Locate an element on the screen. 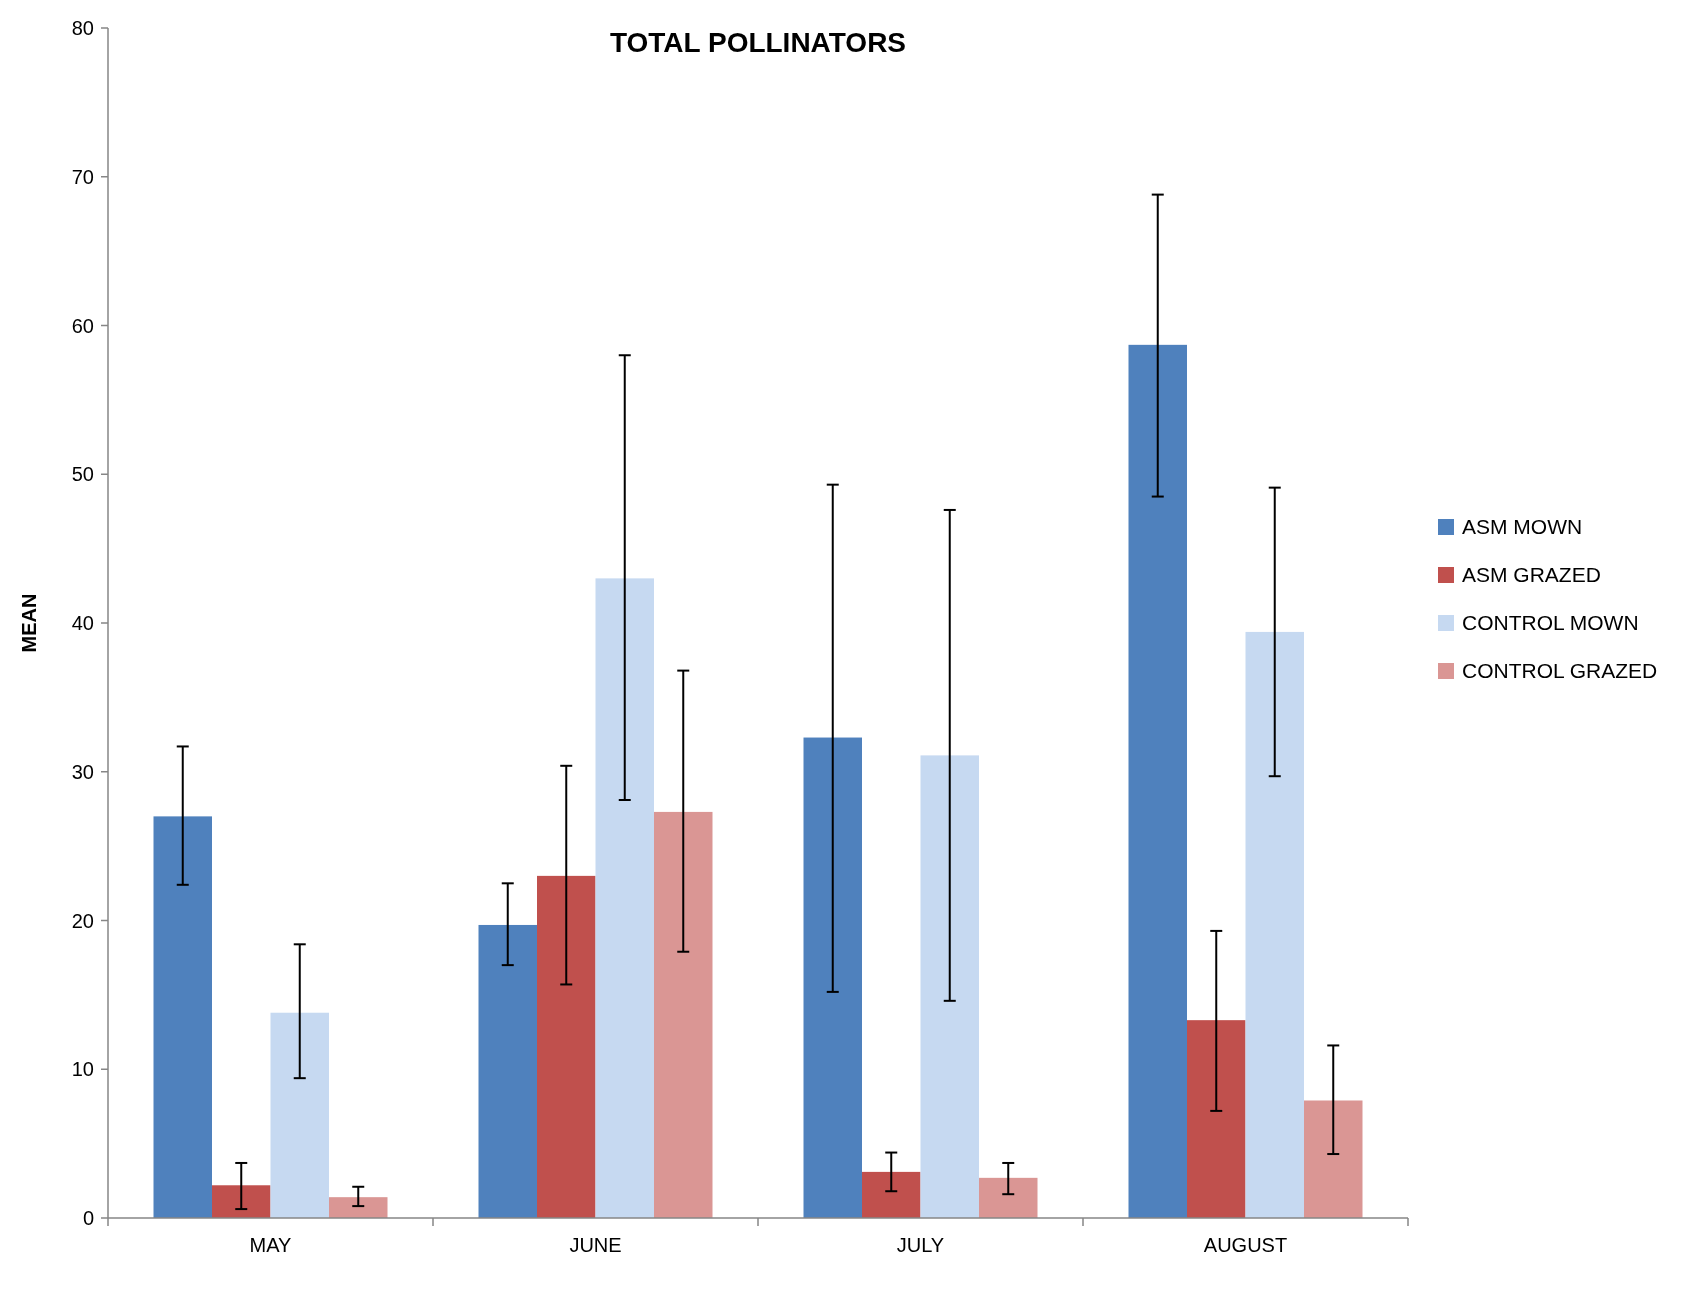  y-tick-label: 30 is located at coordinates (82, 771).